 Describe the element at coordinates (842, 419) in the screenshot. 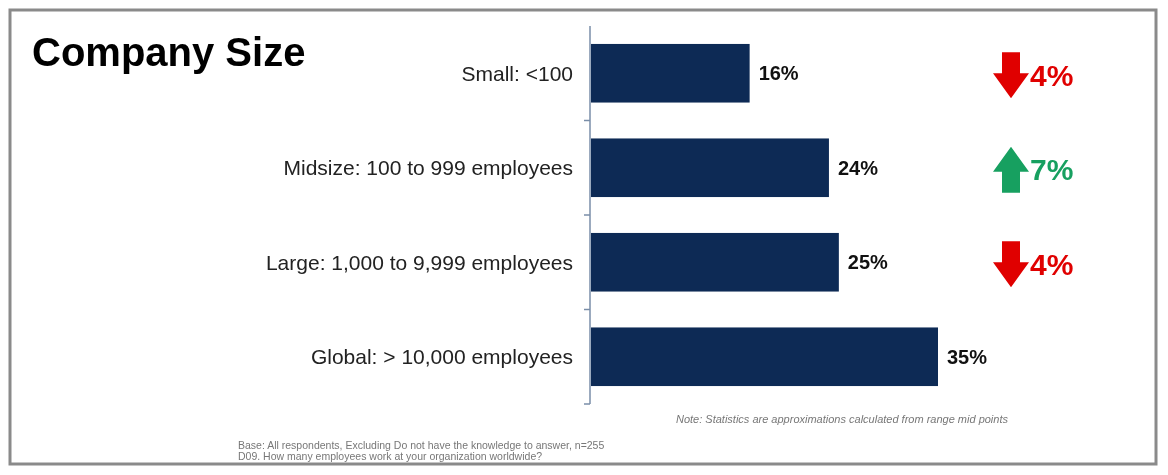

I see `text: Note: Statistics are approximations calculated from range mid points` at that location.